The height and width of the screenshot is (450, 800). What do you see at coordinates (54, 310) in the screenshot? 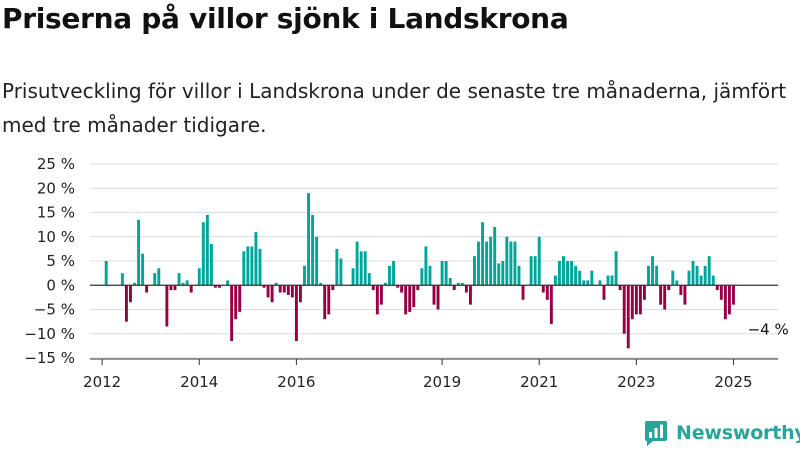
I see `y-tick-label: −5 %` at bounding box center [54, 310].